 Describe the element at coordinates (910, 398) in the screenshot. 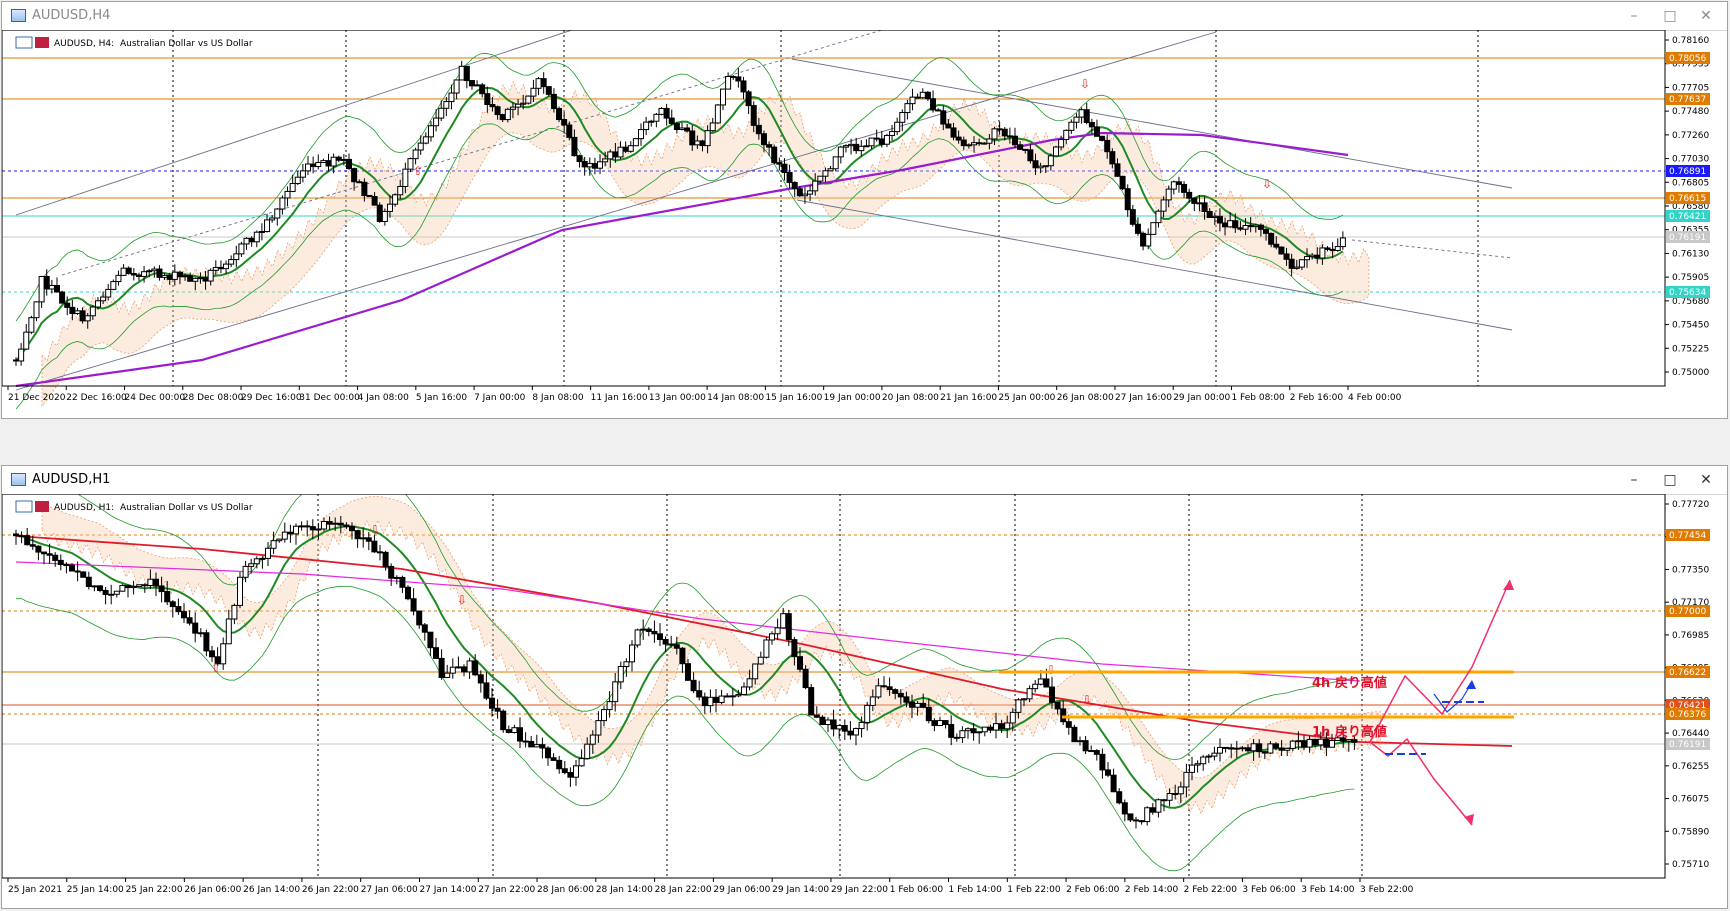

I see `time-label: 20 Jan 08:00` at that location.